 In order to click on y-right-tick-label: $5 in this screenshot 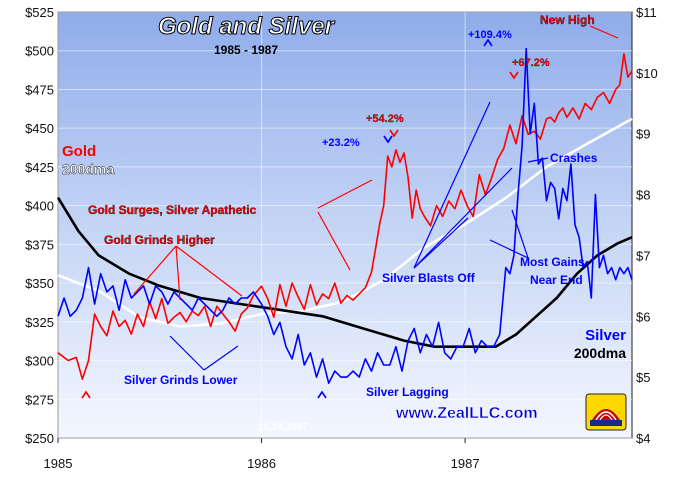, I will do `click(643, 377)`.